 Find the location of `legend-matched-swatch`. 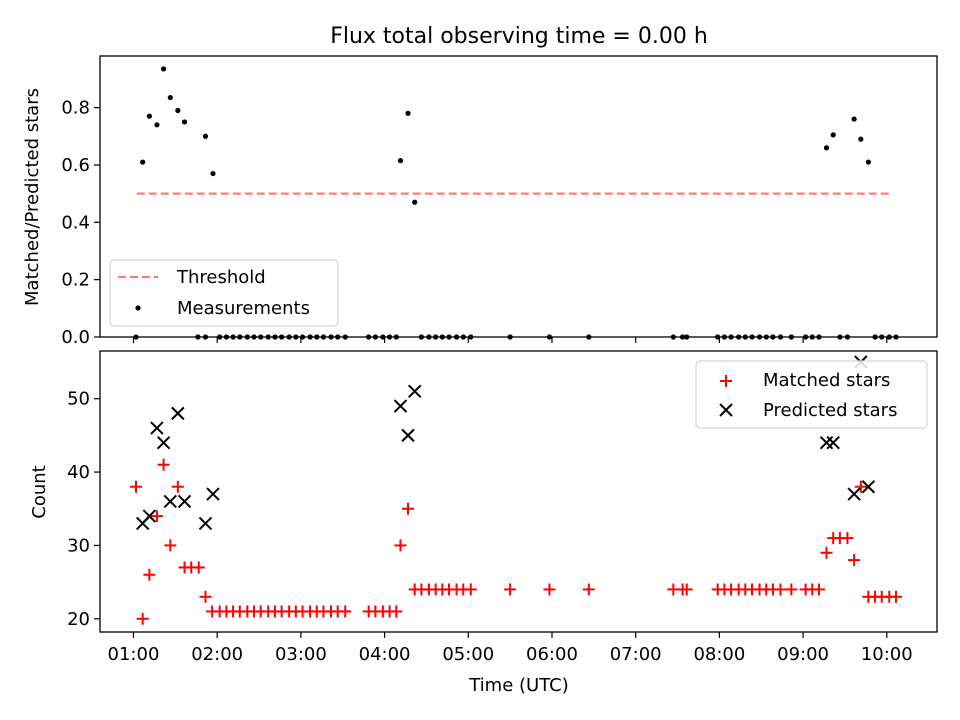

legend-matched-swatch is located at coordinates (726, 381).